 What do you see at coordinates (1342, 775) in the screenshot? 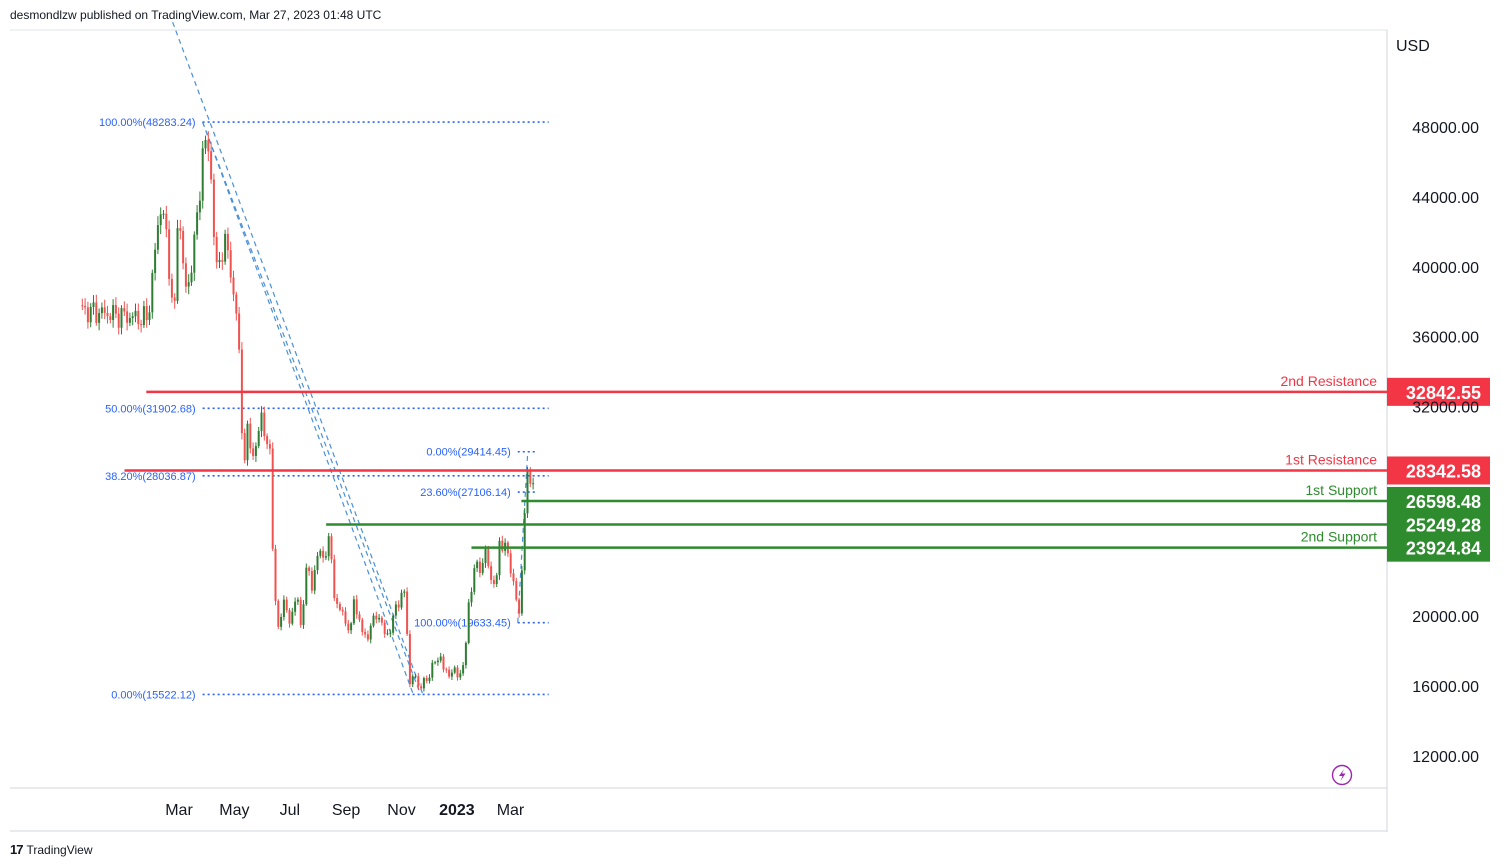
I see `lightning-icon` at bounding box center [1342, 775].